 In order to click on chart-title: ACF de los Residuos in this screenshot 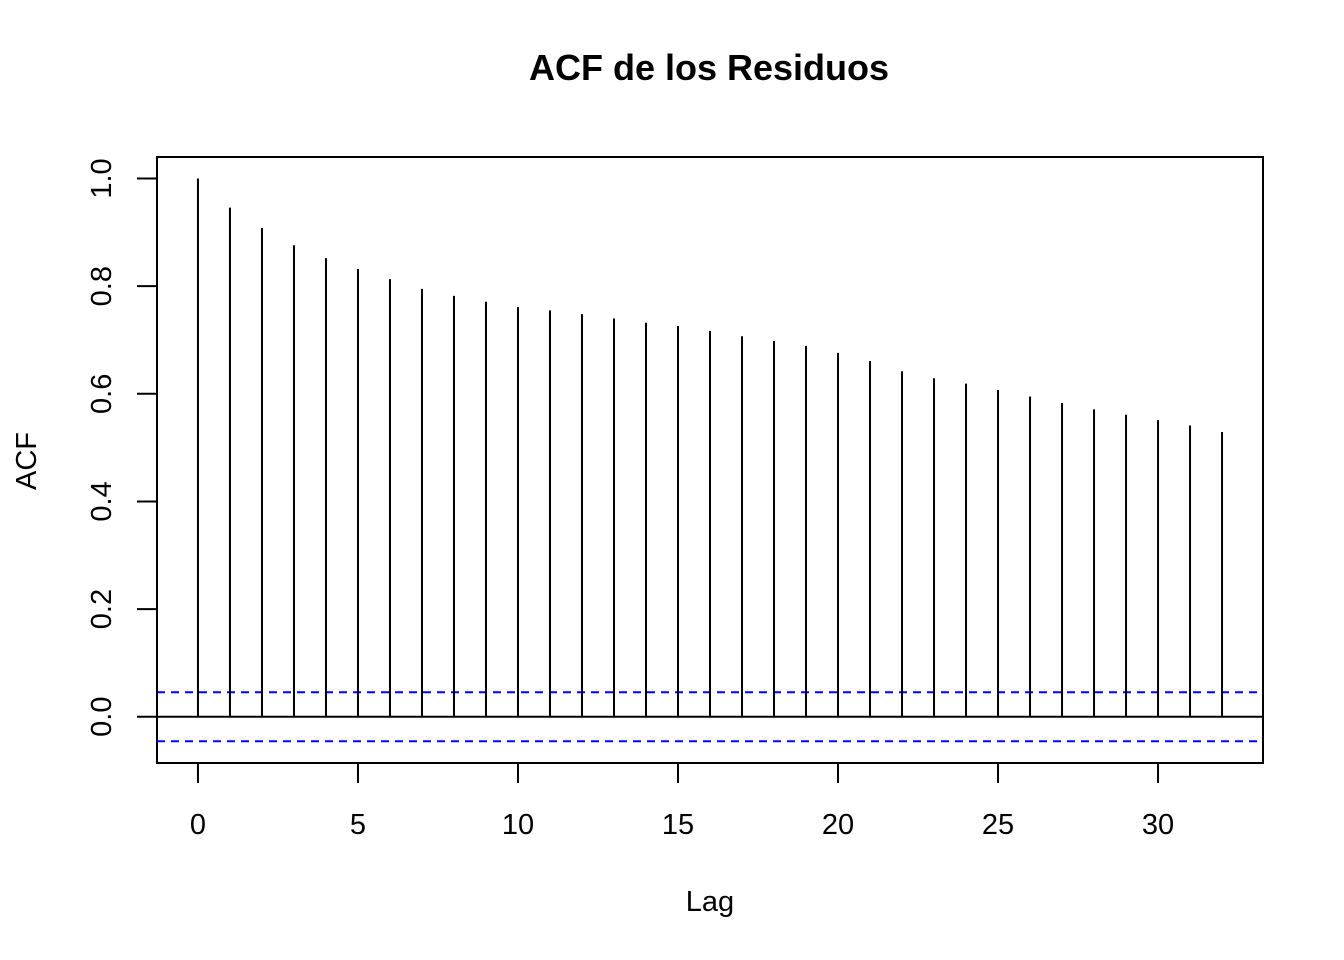, I will do `click(709, 67)`.